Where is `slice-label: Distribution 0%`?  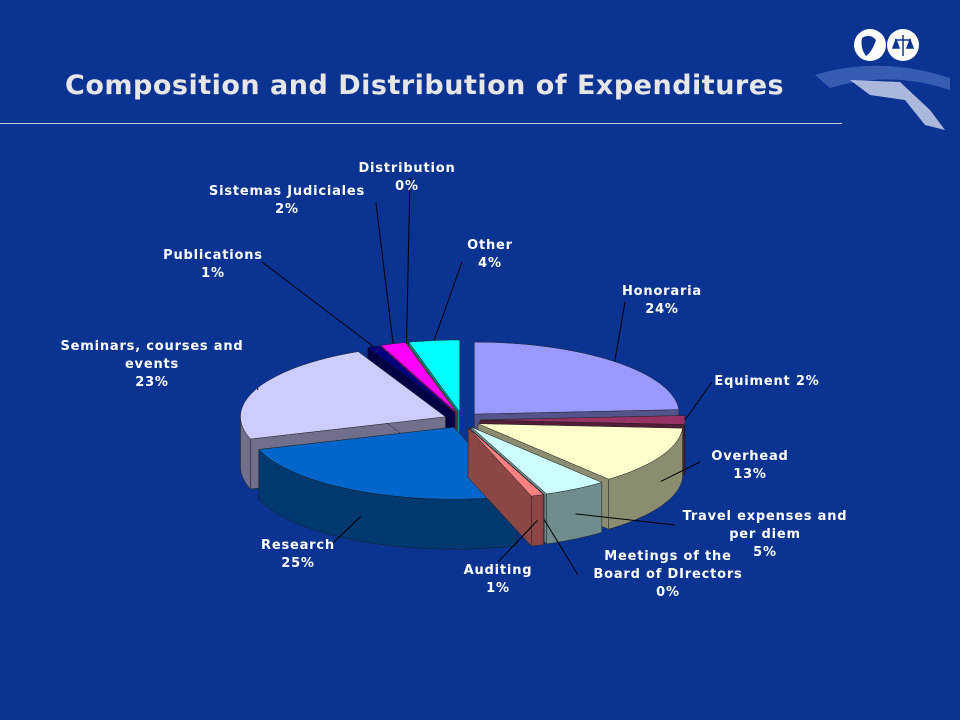
slice-label: Distribution 0% is located at coordinates (407, 178).